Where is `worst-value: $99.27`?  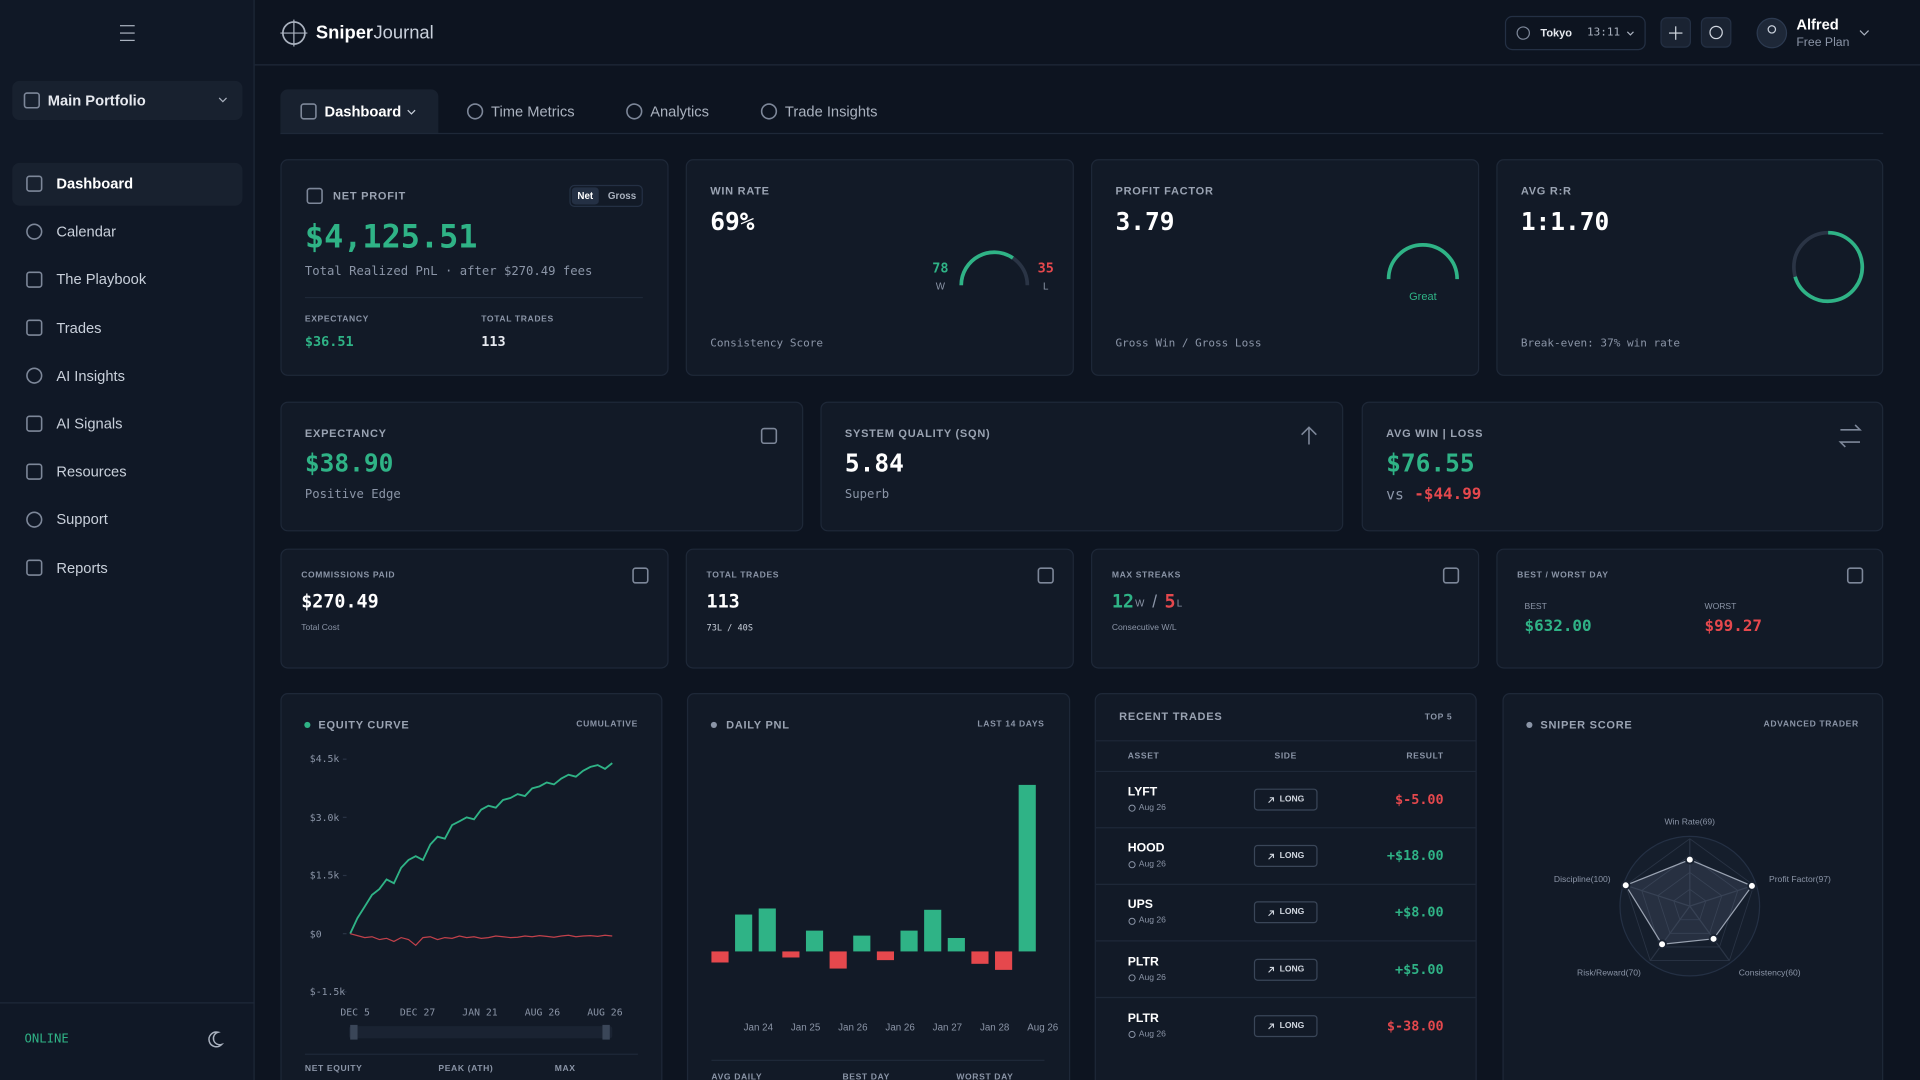 worst-value: $99.27 is located at coordinates (1733, 627).